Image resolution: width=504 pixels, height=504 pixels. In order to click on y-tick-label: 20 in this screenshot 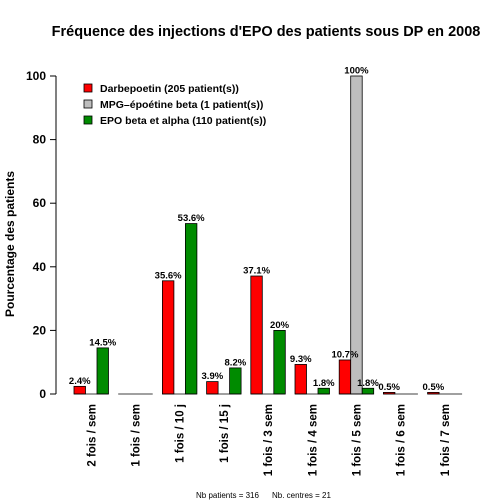, I will do `click(40, 330)`.